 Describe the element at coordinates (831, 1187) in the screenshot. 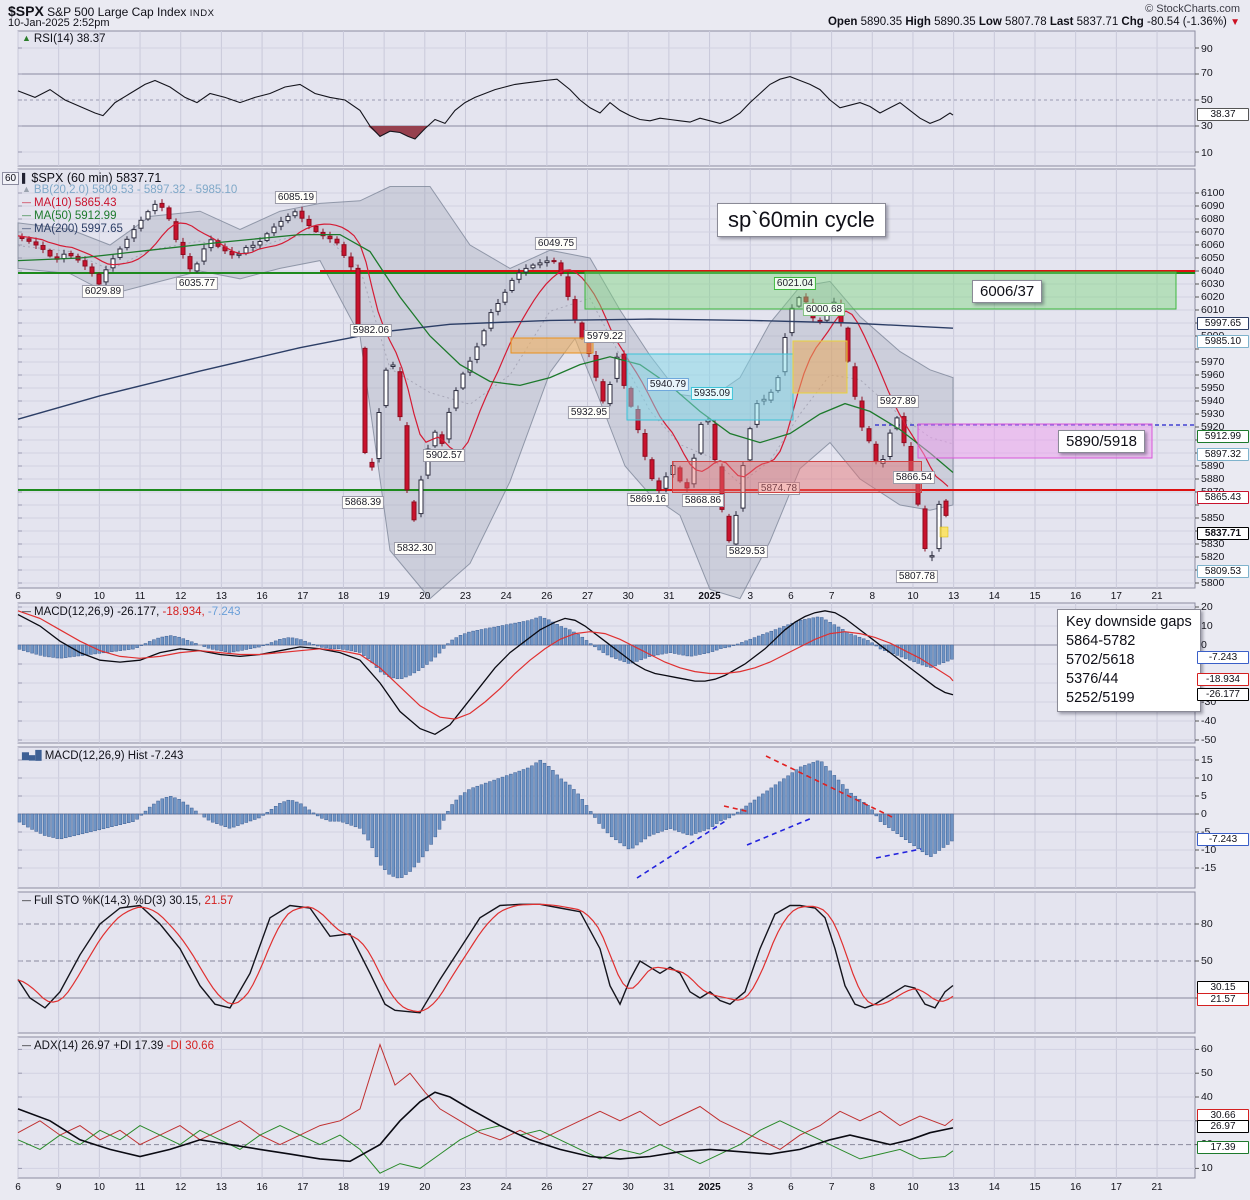

I see `date-label: 7` at that location.